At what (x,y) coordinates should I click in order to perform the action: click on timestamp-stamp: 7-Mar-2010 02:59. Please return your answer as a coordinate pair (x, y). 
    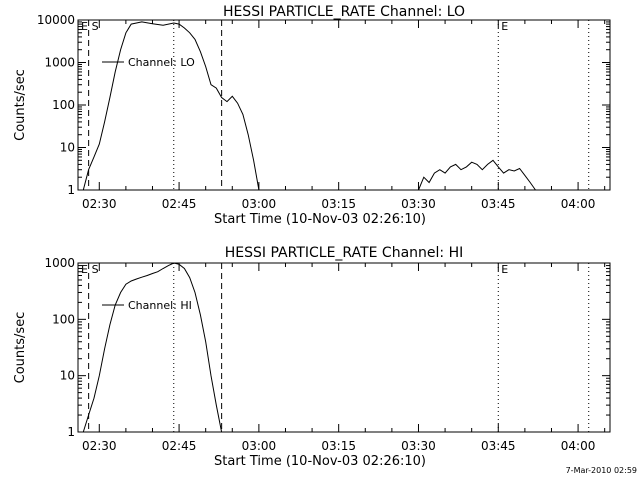
    Looking at the image, I should click on (601, 470).